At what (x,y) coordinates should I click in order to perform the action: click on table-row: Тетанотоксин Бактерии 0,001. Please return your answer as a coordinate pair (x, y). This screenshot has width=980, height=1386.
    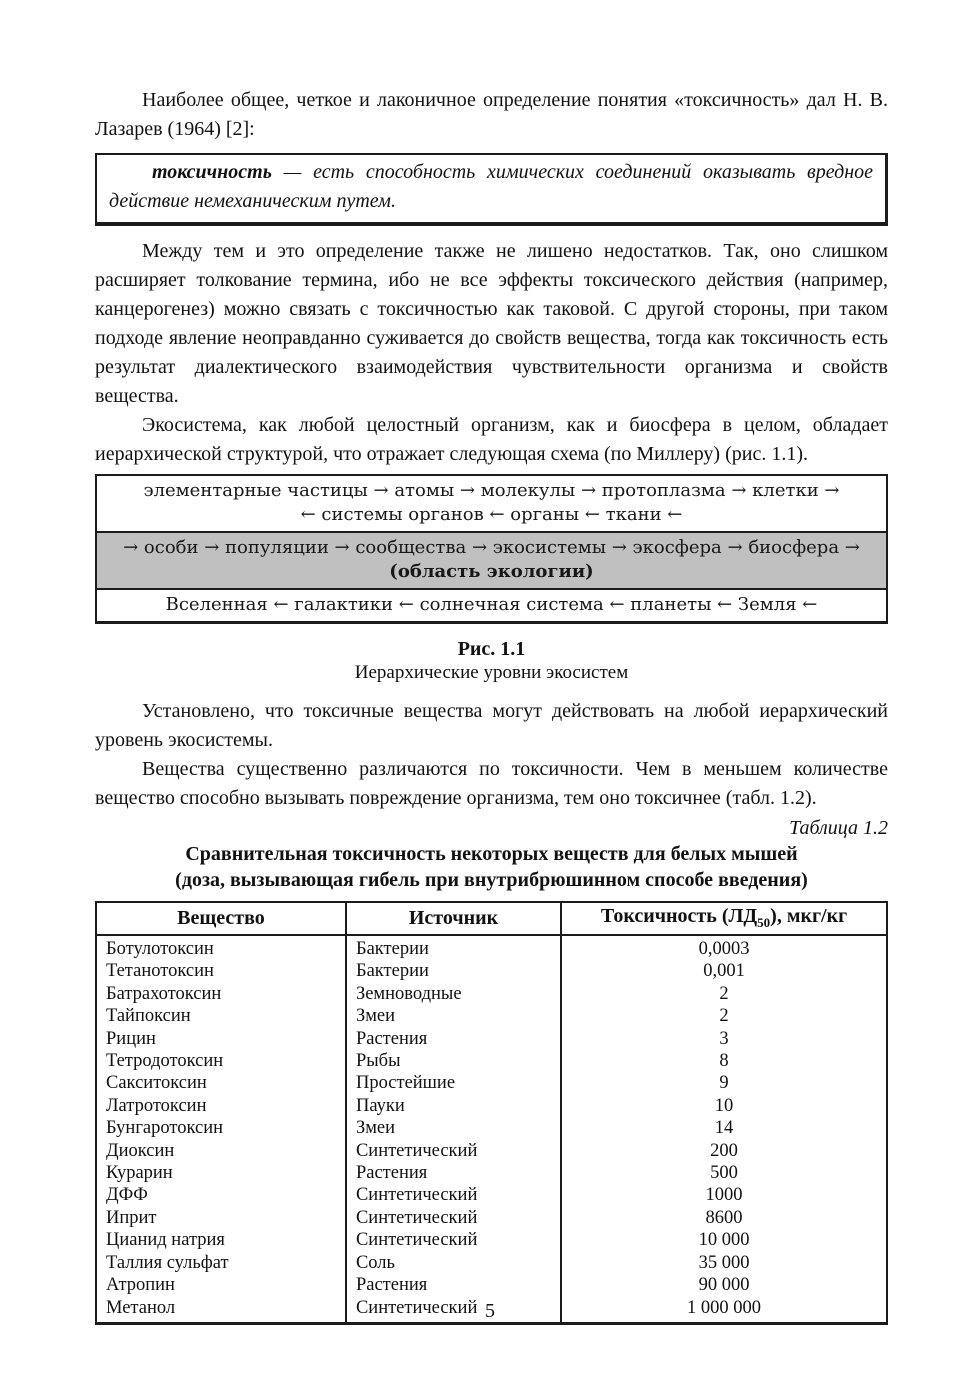
    Looking at the image, I should click on (491, 971).